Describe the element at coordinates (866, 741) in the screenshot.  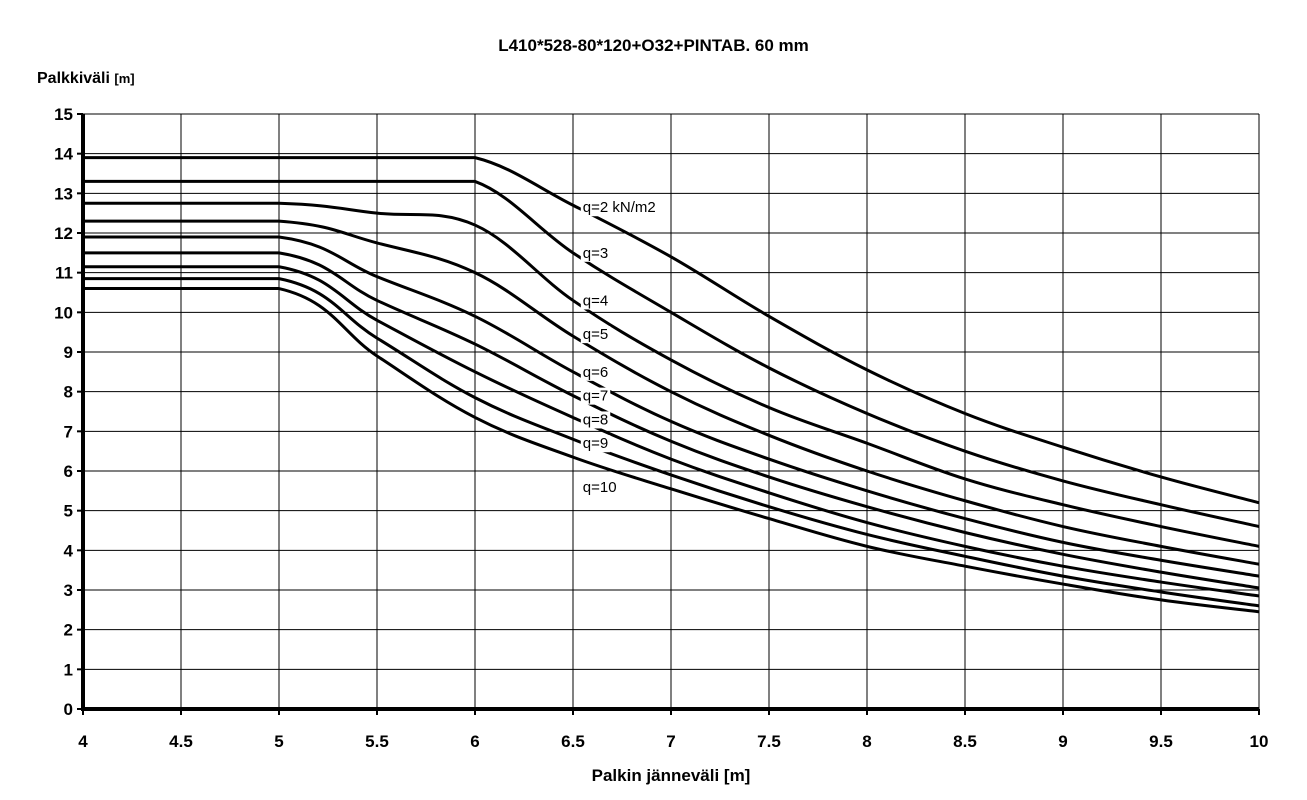
I see `x-tick-label: 8` at that location.